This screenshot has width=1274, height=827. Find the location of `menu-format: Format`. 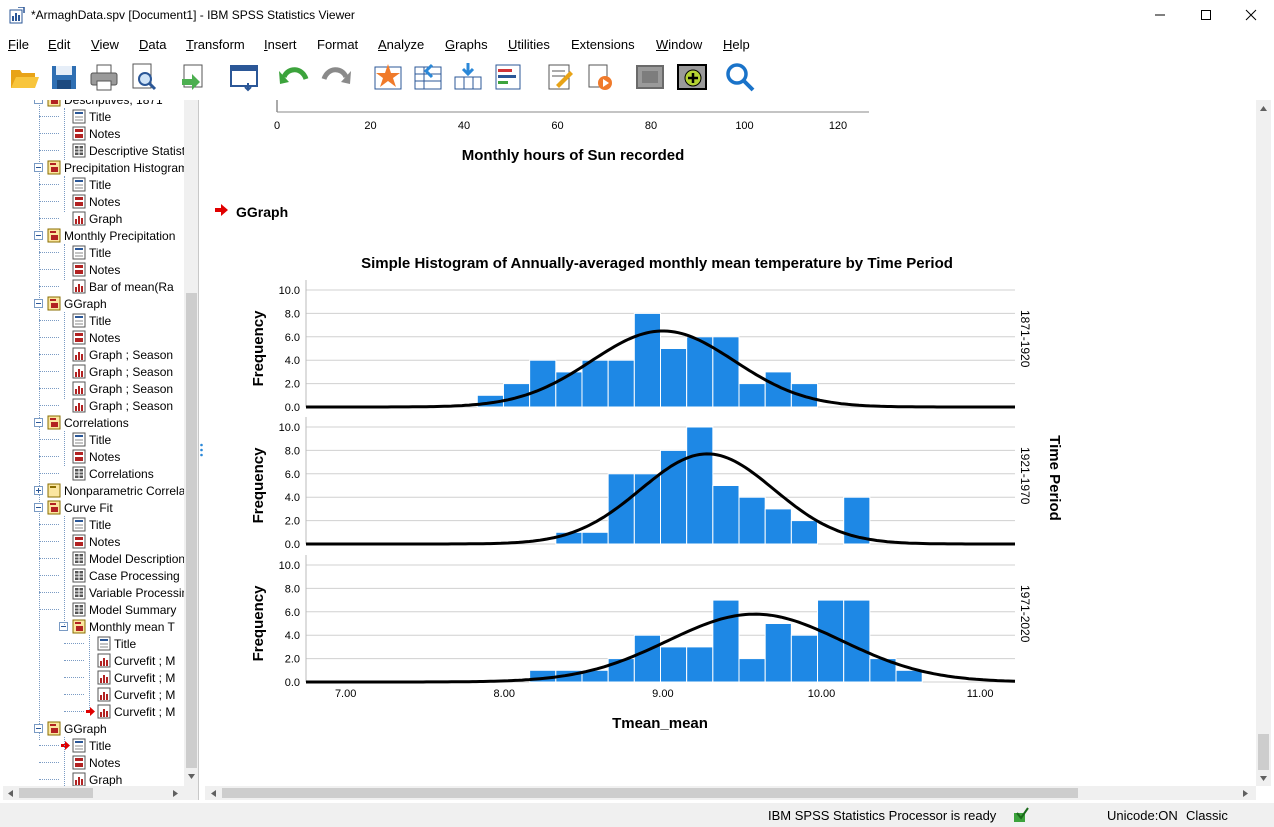

menu-format: Format is located at coordinates (338, 44).